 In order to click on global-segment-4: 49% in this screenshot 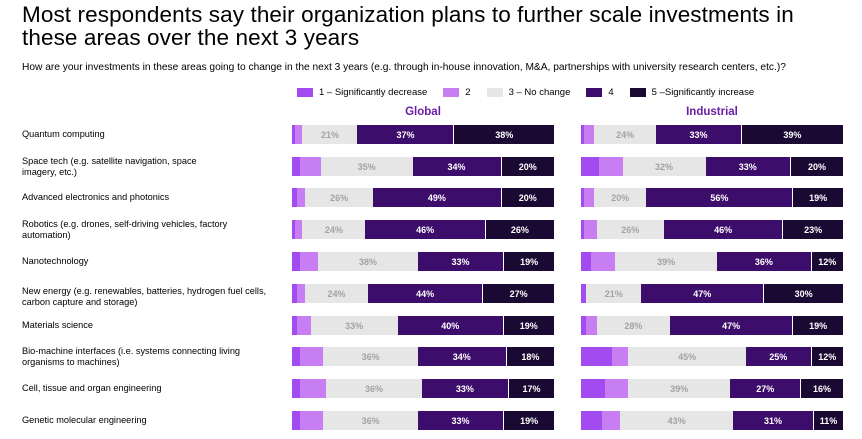, I will do `click(437, 197)`.